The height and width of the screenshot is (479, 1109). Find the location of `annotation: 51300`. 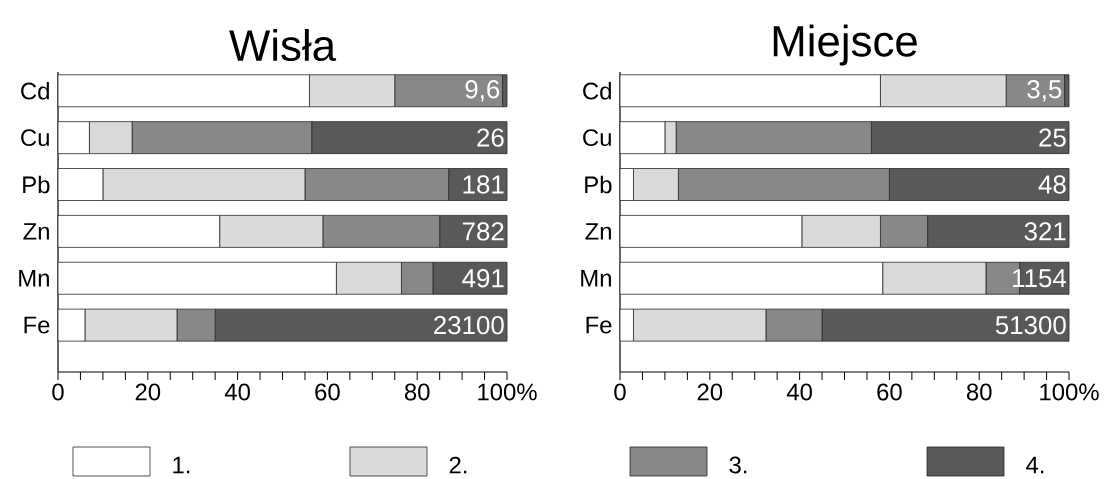

annotation: 51300 is located at coordinates (1030, 325).